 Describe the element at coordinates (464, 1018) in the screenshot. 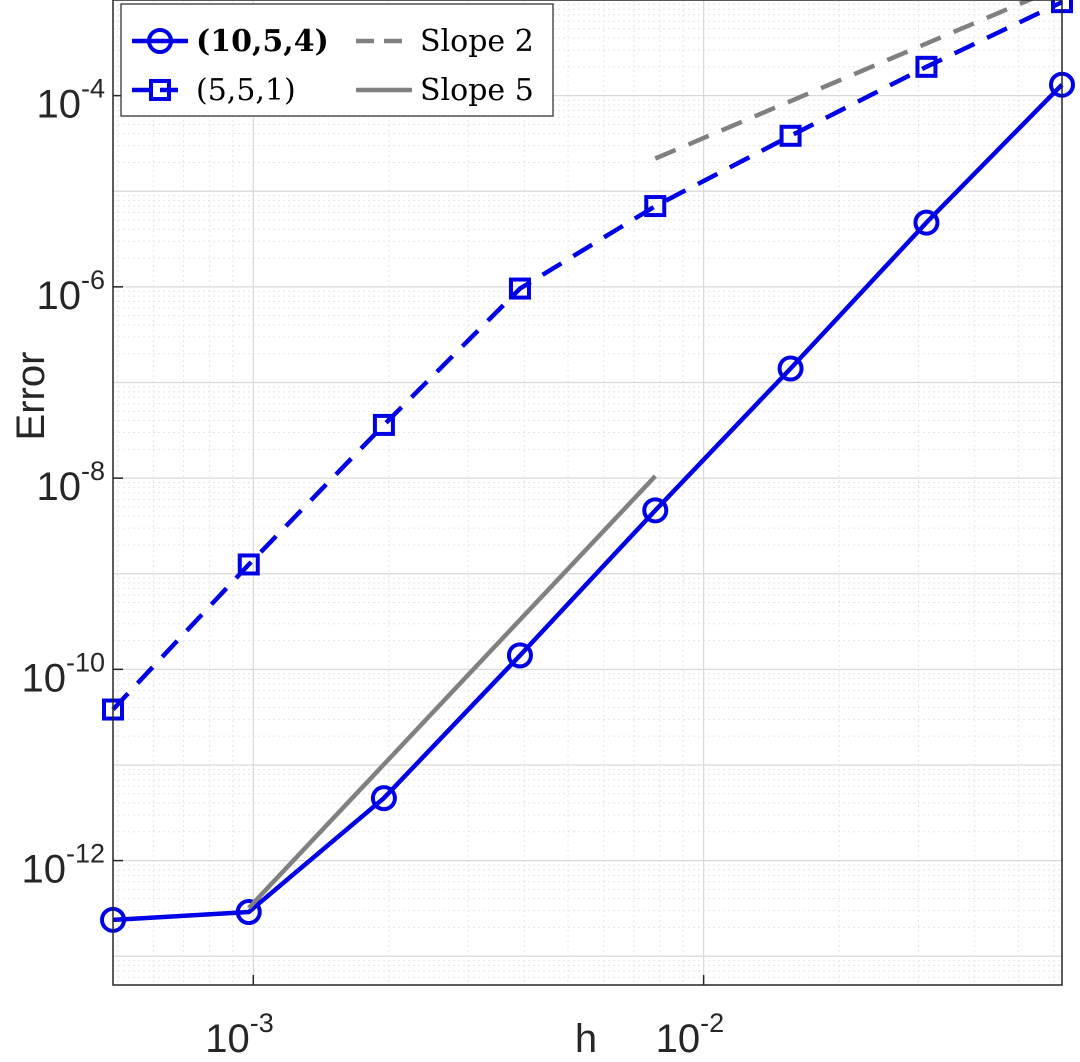

I see `x-axis-ticks: 10⁻³ 10⁻²` at that location.